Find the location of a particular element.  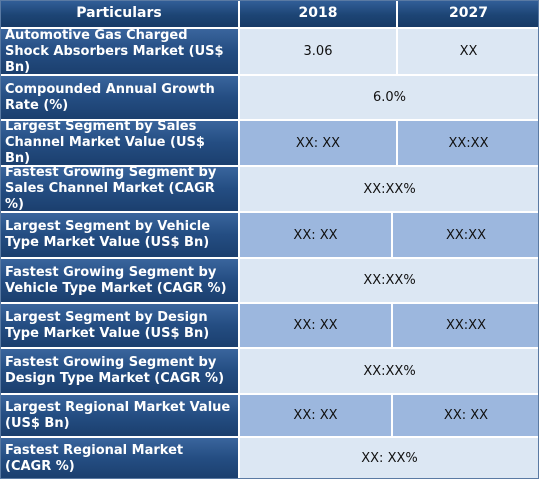

row-label: Fastest Regional Market (CAGR %) is located at coordinates (119, 458).